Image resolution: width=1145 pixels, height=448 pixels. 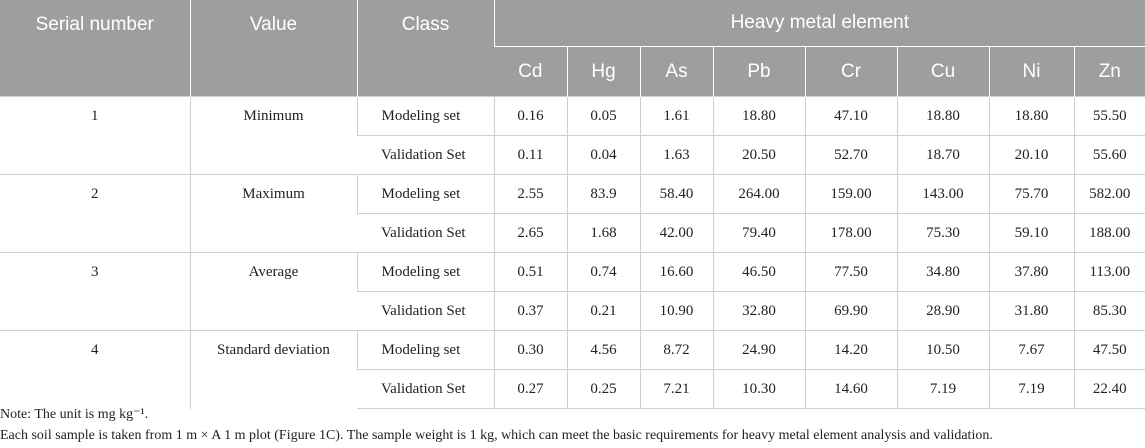 What do you see at coordinates (758, 311) in the screenshot?
I see `data-cell: 32.80` at bounding box center [758, 311].